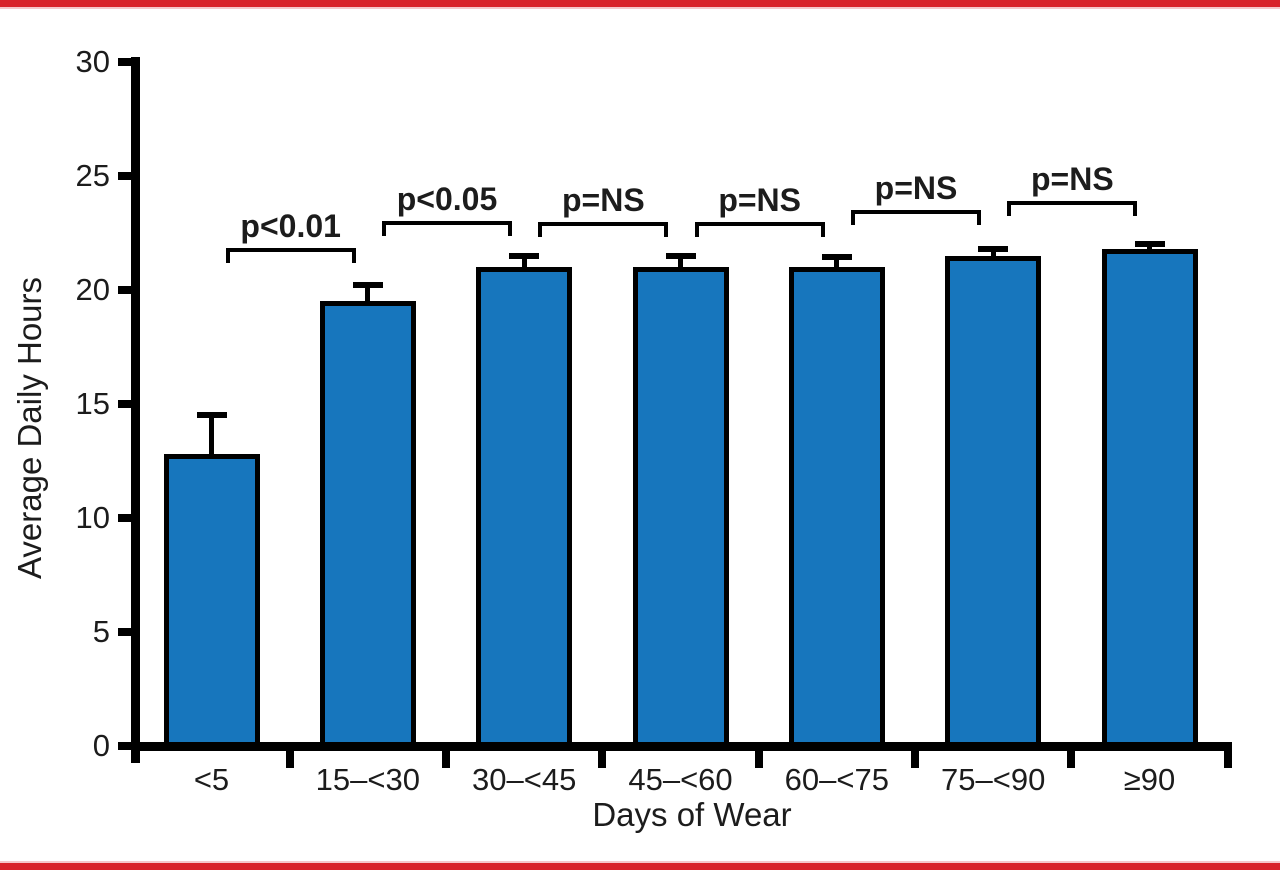  What do you see at coordinates (640, 866) in the screenshot?
I see `bottom-red-rule` at bounding box center [640, 866].